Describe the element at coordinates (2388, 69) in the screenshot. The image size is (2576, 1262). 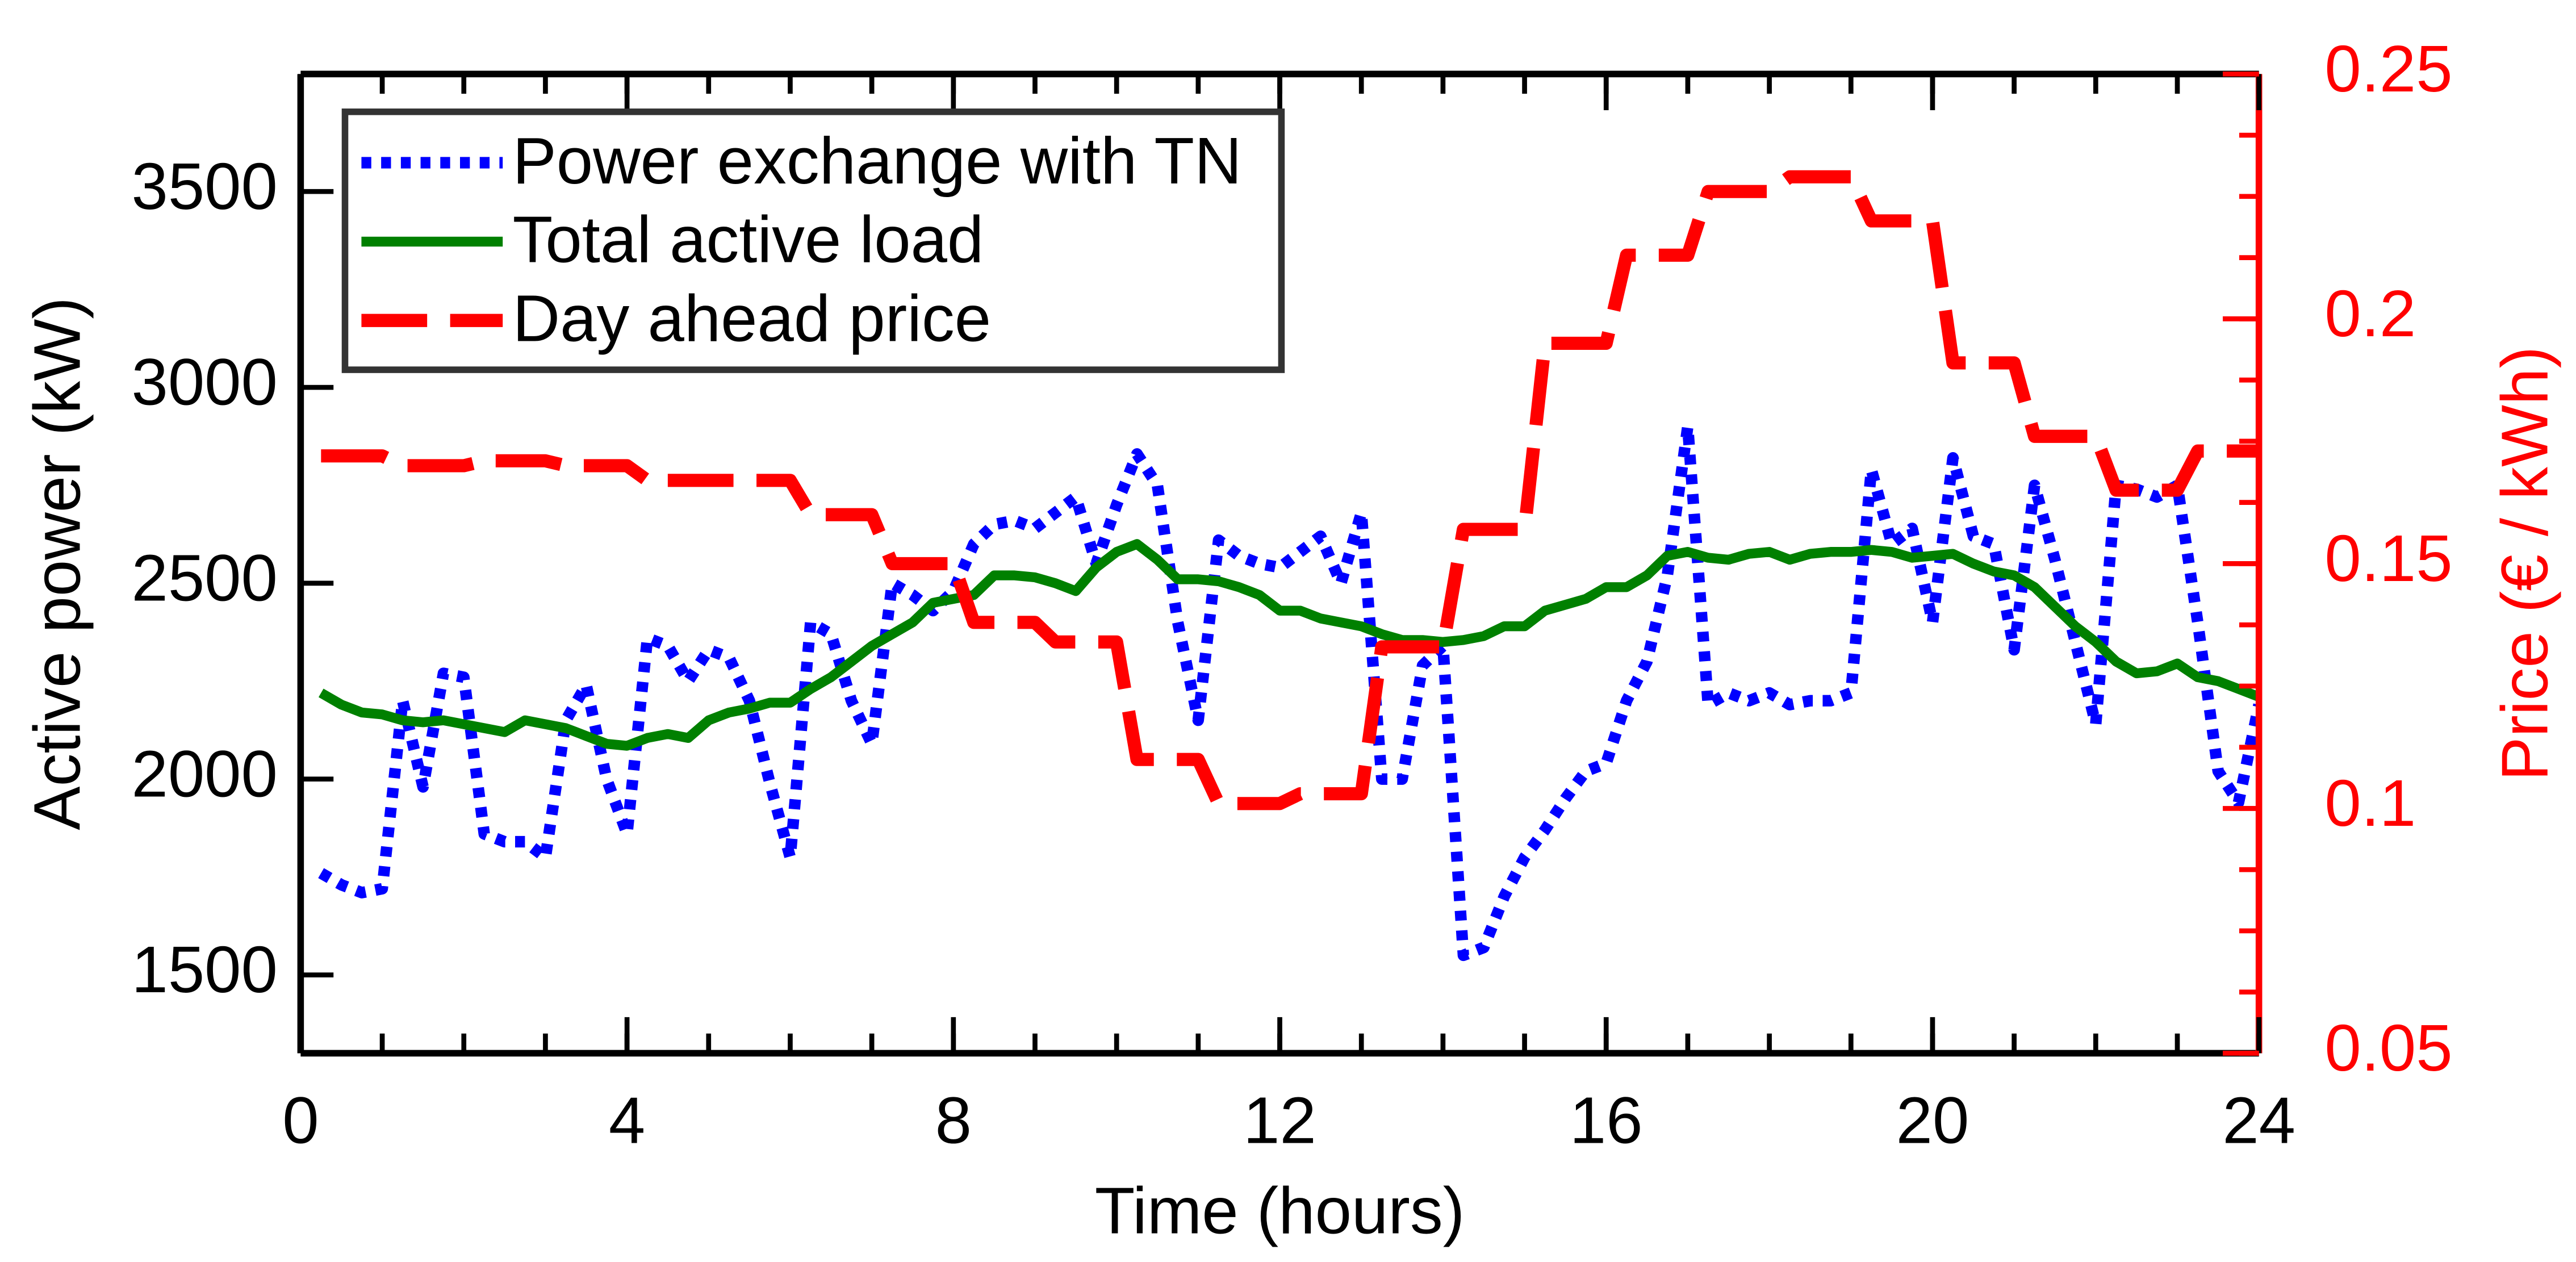
I see `y2-tick-label: 0.25` at that location.